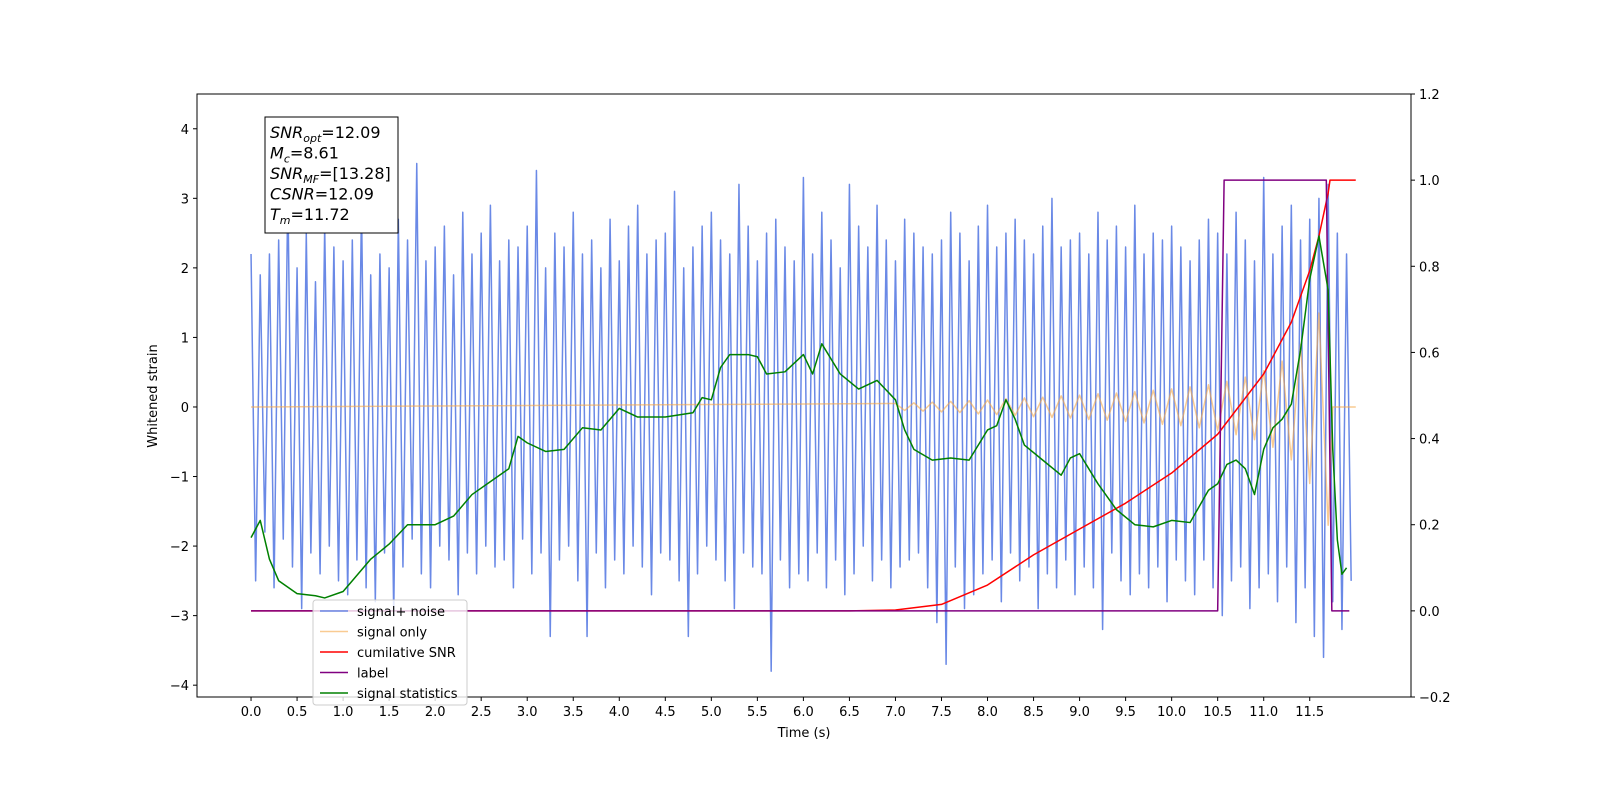 This screenshot has width=1600, height=804. What do you see at coordinates (355, 173) in the screenshot?
I see `annotation-value: =[13.28]` at bounding box center [355, 173].